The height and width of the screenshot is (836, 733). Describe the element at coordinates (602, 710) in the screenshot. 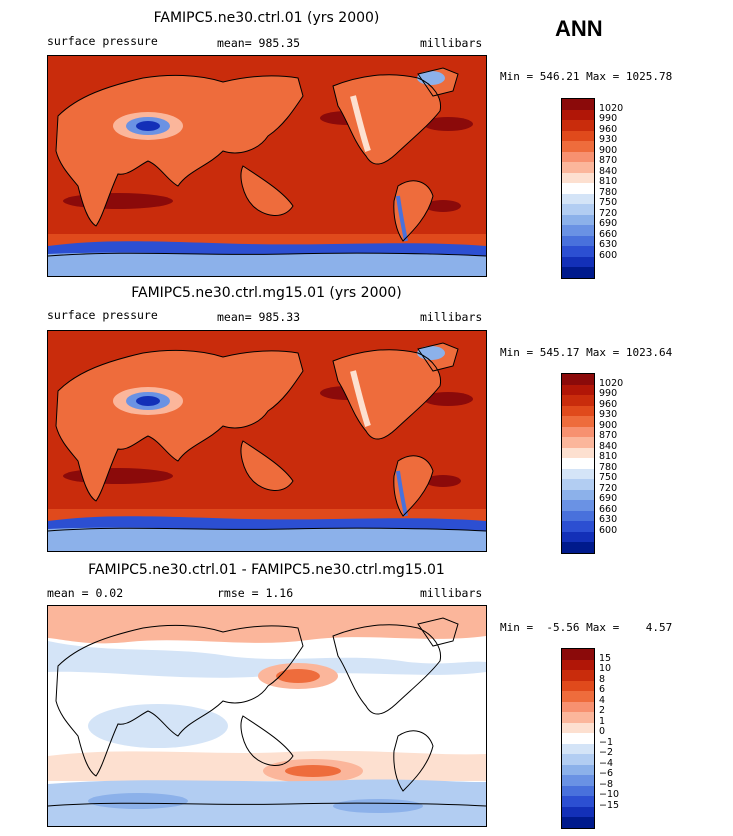

I see `colorbar-tick-label: 2` at that location.